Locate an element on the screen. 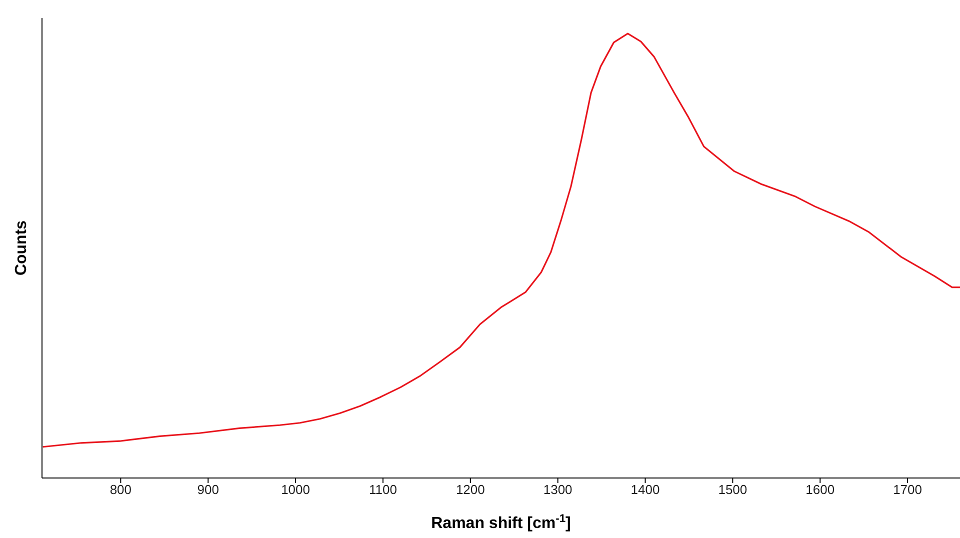 Image resolution: width=960 pixels, height=538 pixels. x-tick-label: 900 is located at coordinates (208, 490).